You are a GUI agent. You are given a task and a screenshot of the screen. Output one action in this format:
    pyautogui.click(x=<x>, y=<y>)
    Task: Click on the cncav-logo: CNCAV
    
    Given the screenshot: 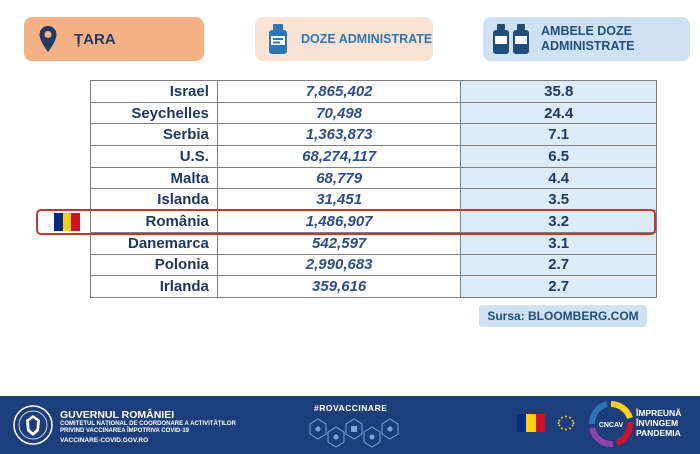 What is the action you would take?
    pyautogui.click(x=611, y=424)
    